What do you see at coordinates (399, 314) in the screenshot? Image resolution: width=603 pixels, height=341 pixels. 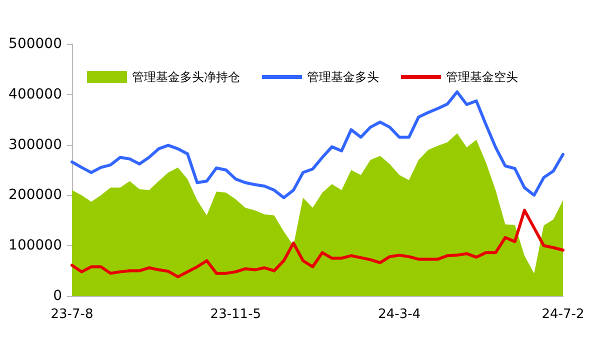 I see `x-tick-label: 24-3-4` at bounding box center [399, 314].